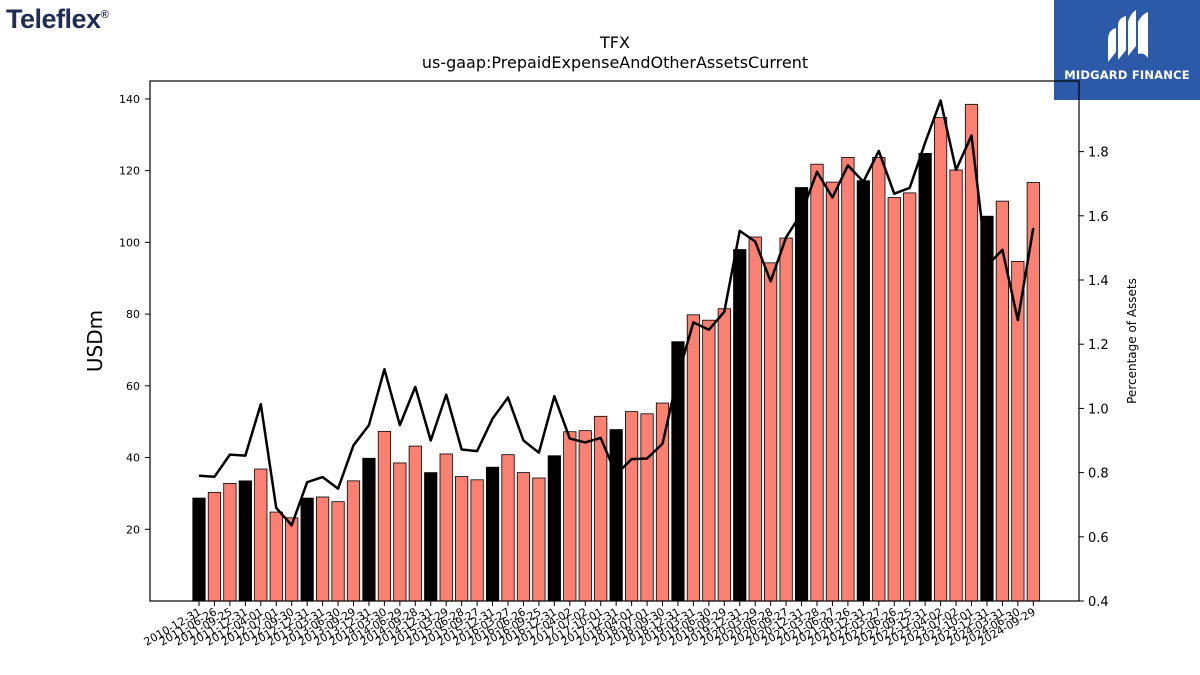 Image resolution: width=1200 pixels, height=675 pixels. I want to click on teleflex-logo: Teleflex®, so click(57, 19).